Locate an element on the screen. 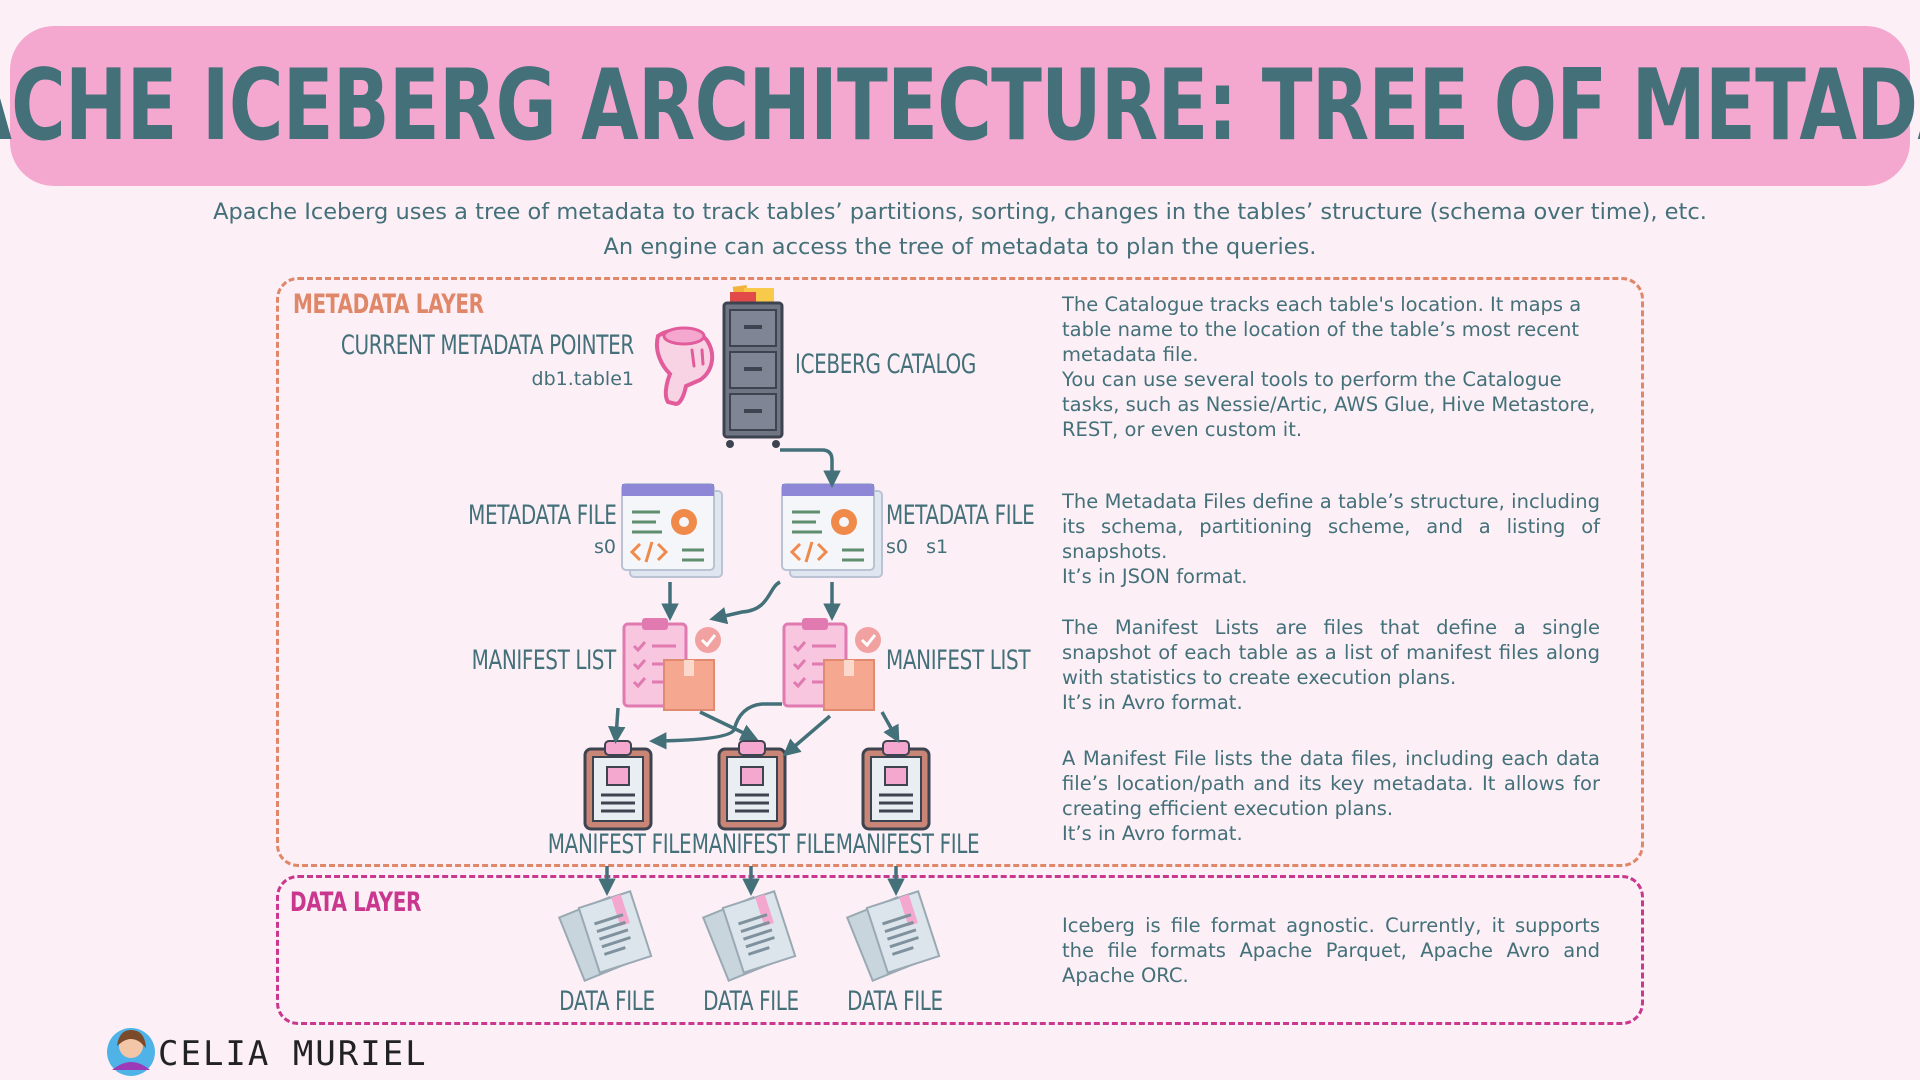  manifest-list-label-left: MANIFEST LIST is located at coordinates (544, 660).